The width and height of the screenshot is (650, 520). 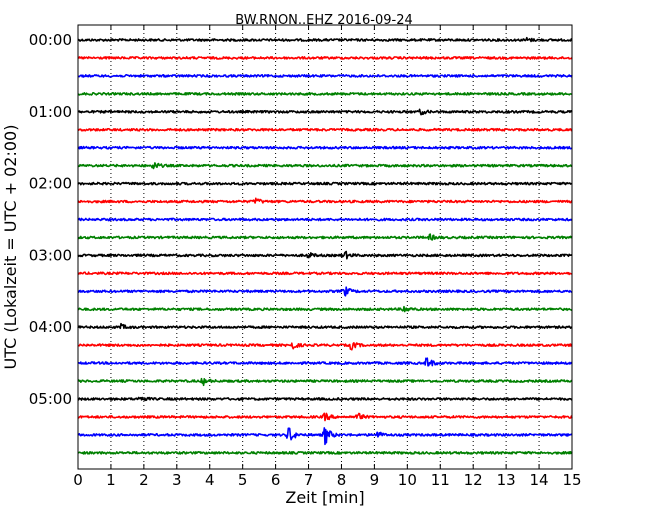 What do you see at coordinates (571, 480) in the screenshot?
I see `x-tick-label: 15` at bounding box center [571, 480].